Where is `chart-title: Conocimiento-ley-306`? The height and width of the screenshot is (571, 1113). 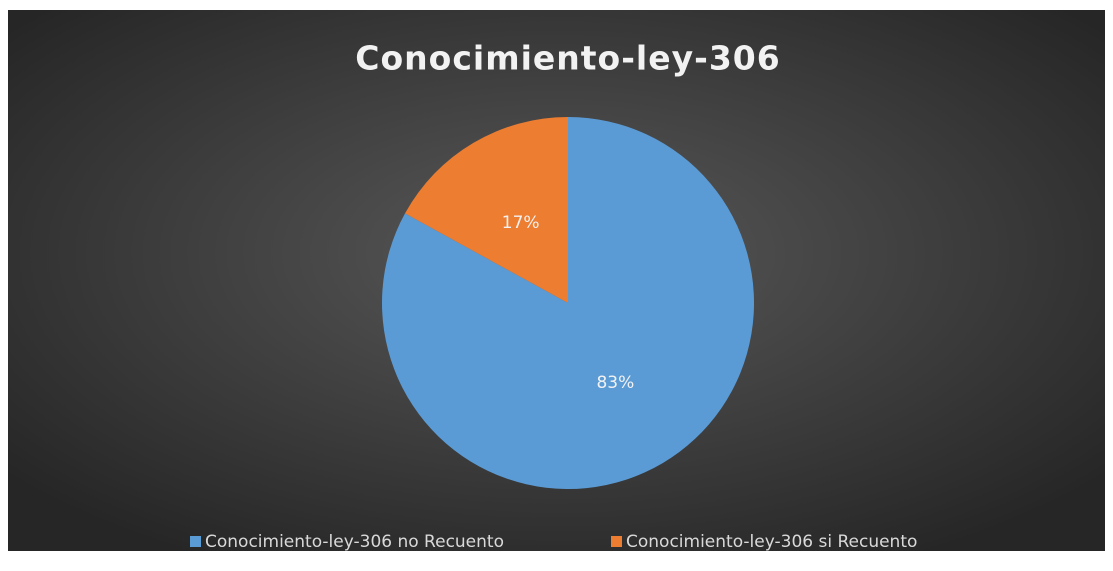
chart-title: Conocimiento-ley-306 is located at coordinates (567, 58).